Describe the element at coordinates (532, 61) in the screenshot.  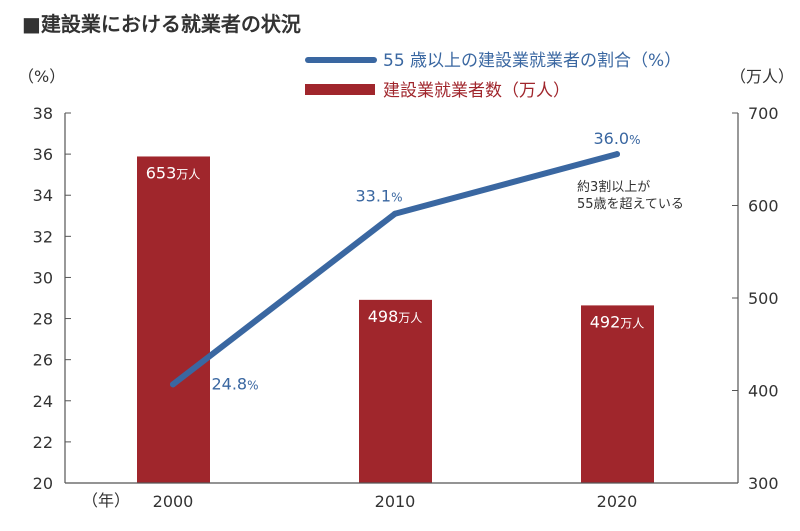
I see `legend-line-label: 55 歳以上の建設業就業者の割合（%）` at that location.